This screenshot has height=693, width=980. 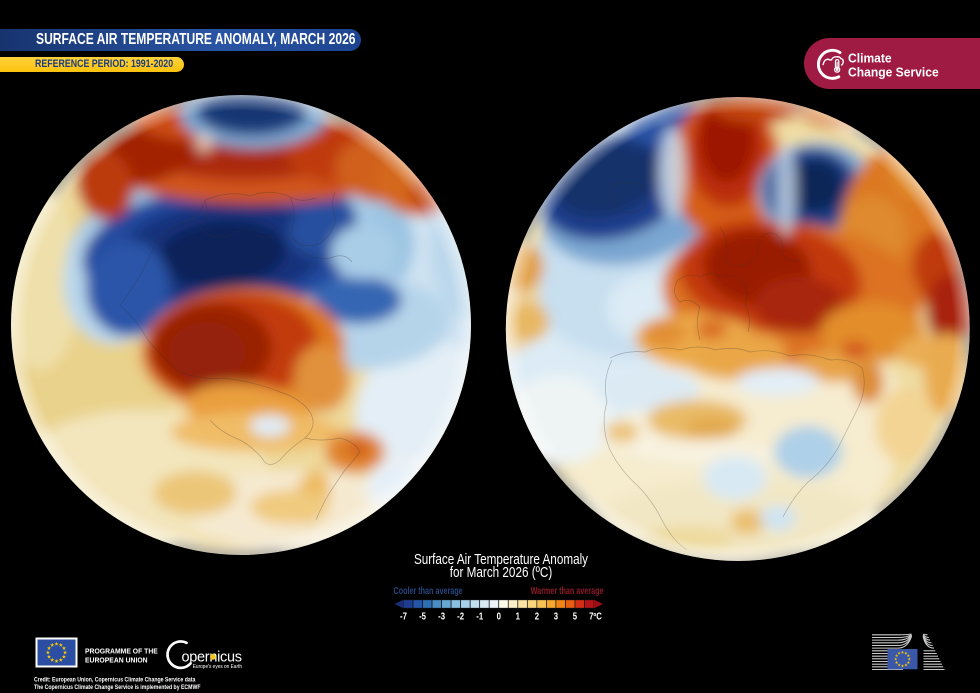 What do you see at coordinates (518, 615) in the screenshot?
I see `svg-text: 1` at bounding box center [518, 615].